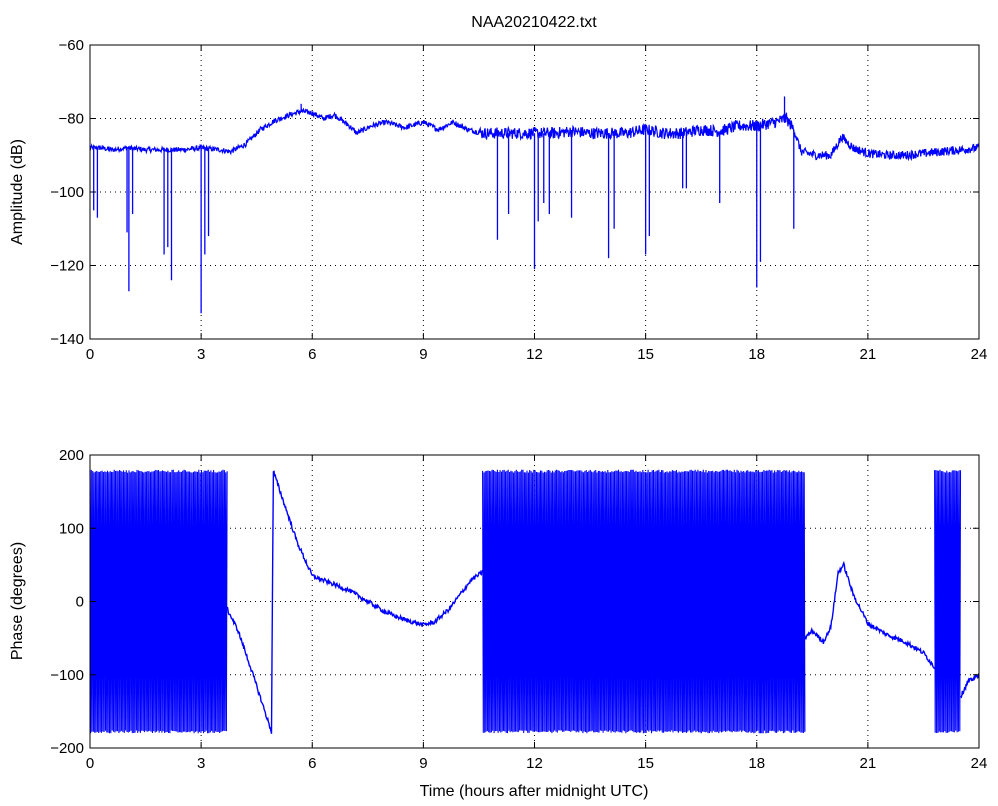 Image resolution: width=998 pixels, height=806 pixels. Describe the element at coordinates (534, 134) in the screenshot. I see `amplitude-line` at that location.